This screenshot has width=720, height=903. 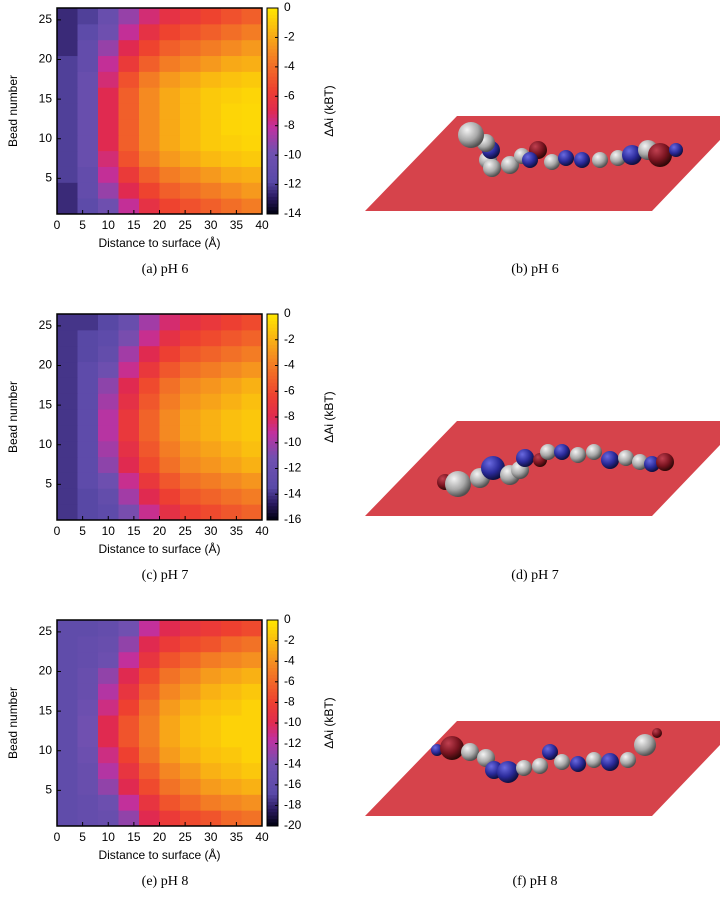 I want to click on render-f, so click(x=542, y=768).